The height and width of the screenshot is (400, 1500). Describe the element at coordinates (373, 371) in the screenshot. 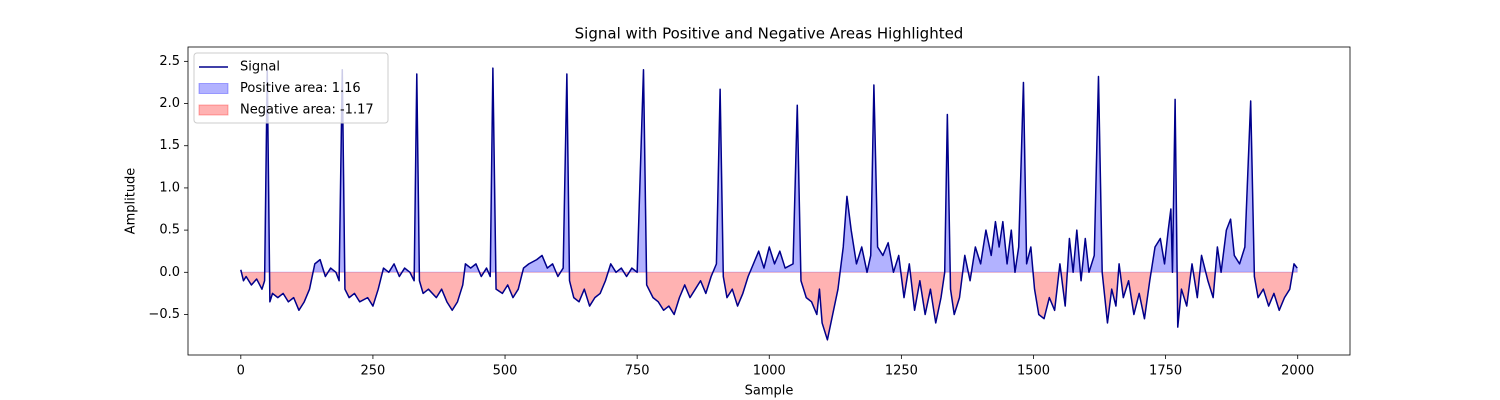

I see `x-tick-label: 250` at that location.